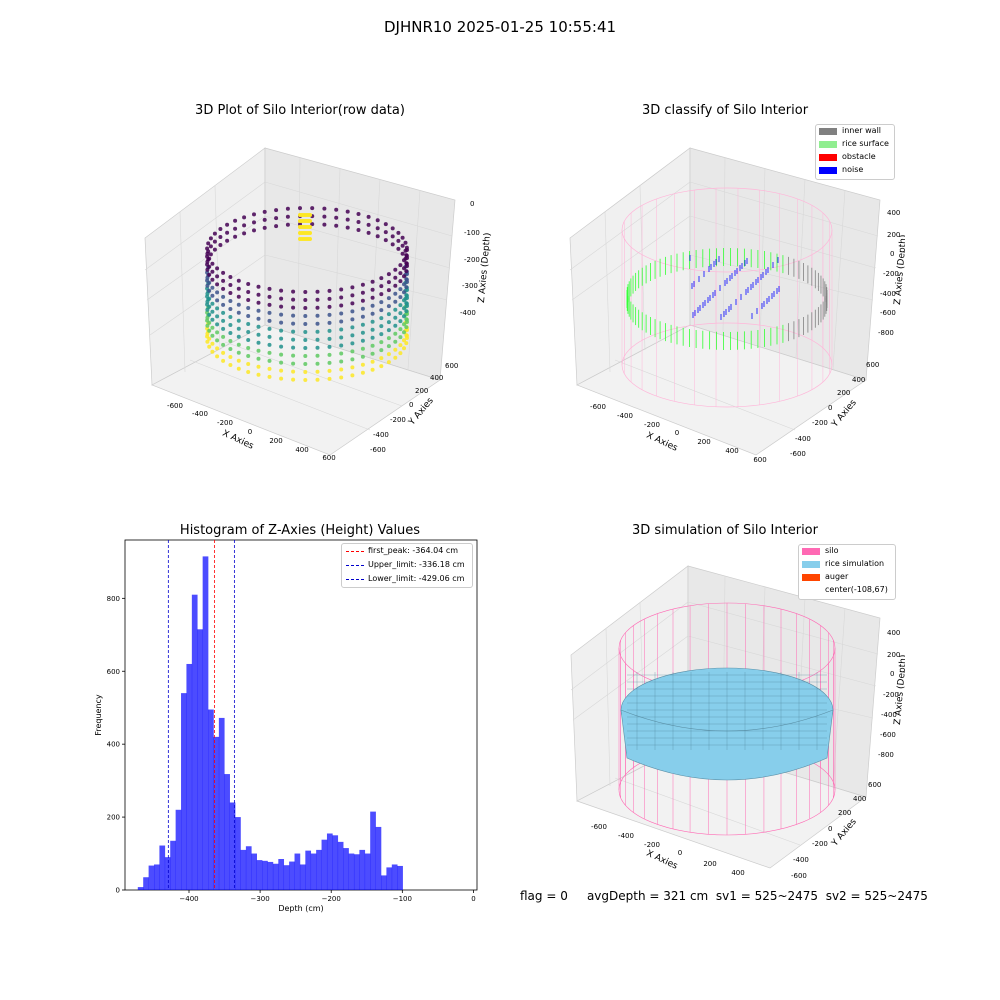 The image size is (1000, 1000). I want to click on classify-z-tick: -800, so click(886, 333).